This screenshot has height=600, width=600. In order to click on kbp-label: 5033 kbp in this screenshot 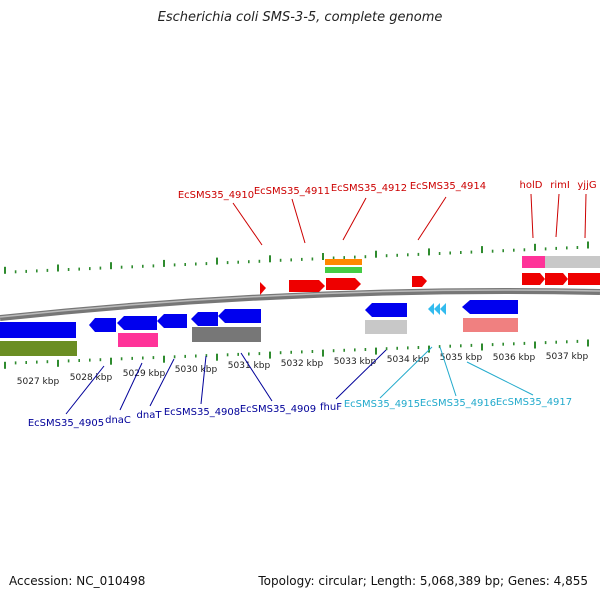, I will do `click(355, 362)`.